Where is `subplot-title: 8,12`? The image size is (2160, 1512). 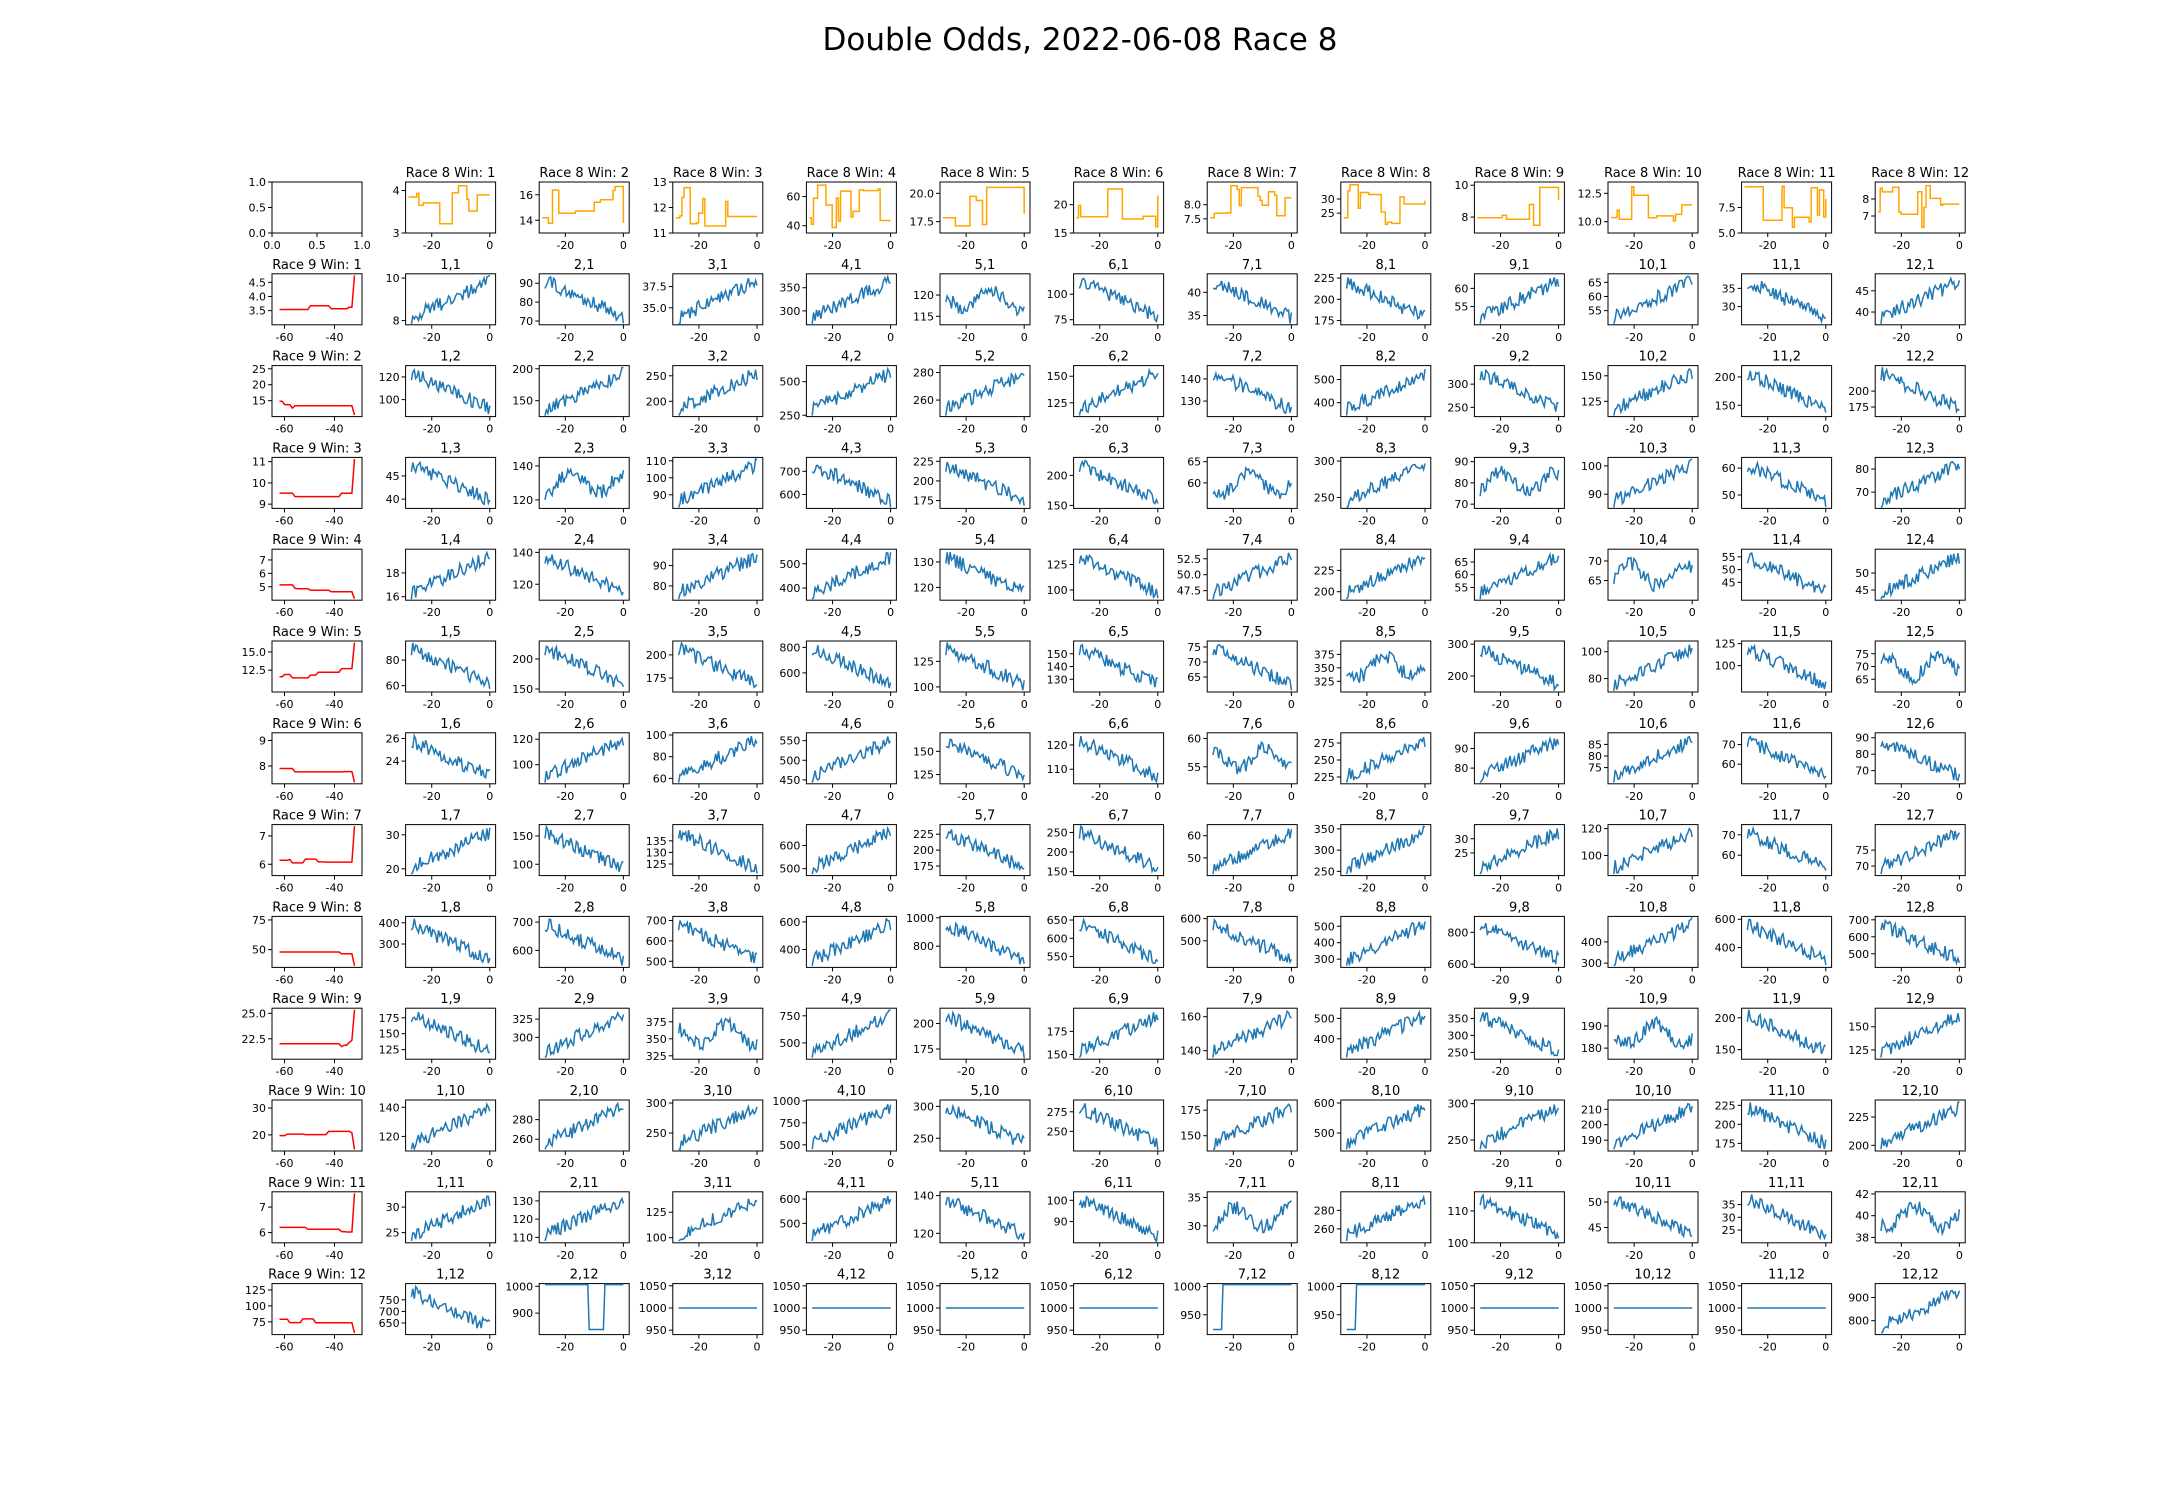 subplot-title: 8,12 is located at coordinates (1385, 1275).